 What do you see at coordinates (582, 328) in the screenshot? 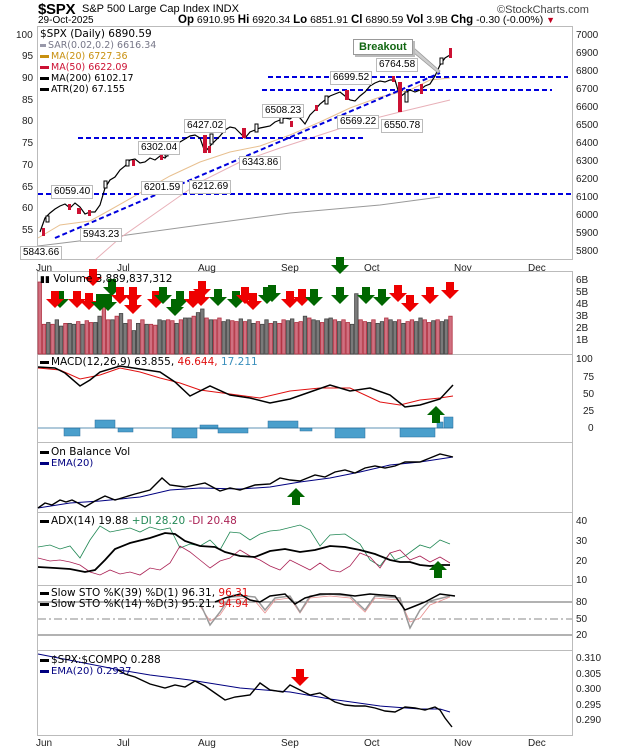
I see `svg-text: 2B` at bounding box center [582, 328].